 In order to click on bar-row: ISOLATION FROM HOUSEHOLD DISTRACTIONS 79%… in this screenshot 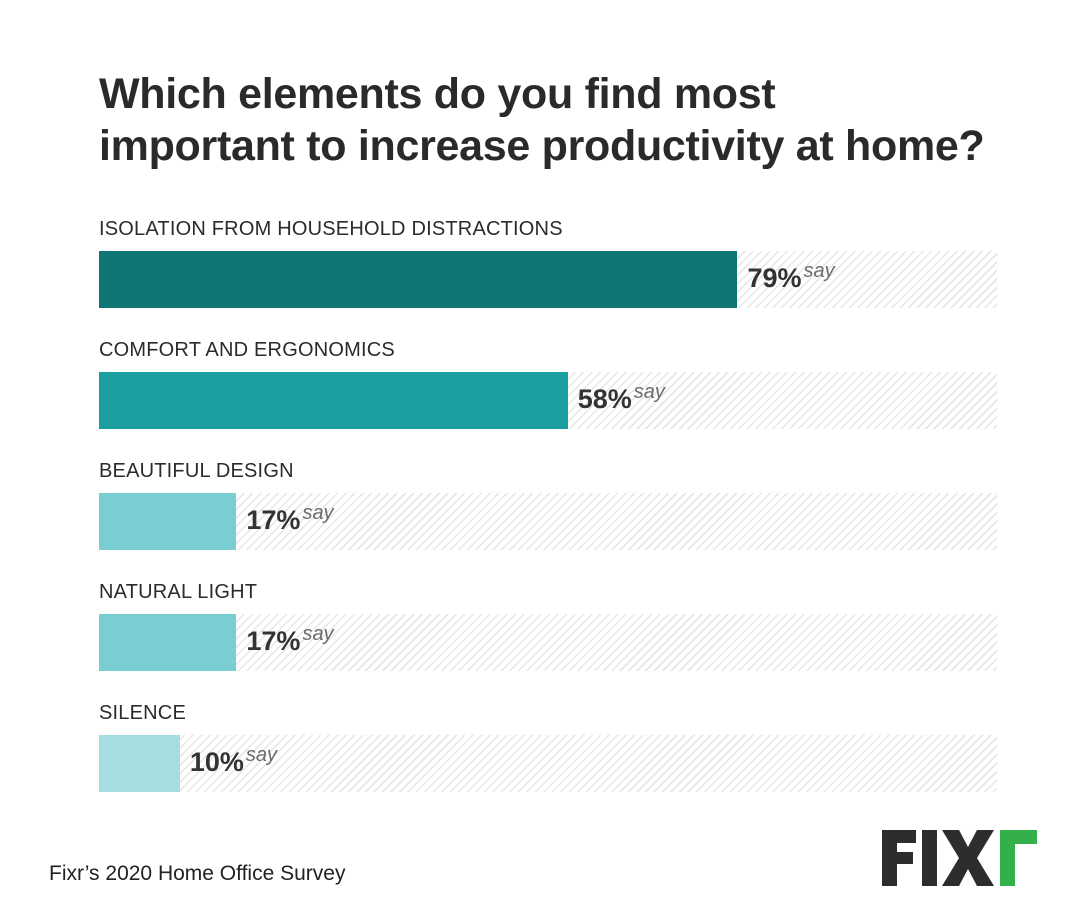, I will do `click(548, 270)`.